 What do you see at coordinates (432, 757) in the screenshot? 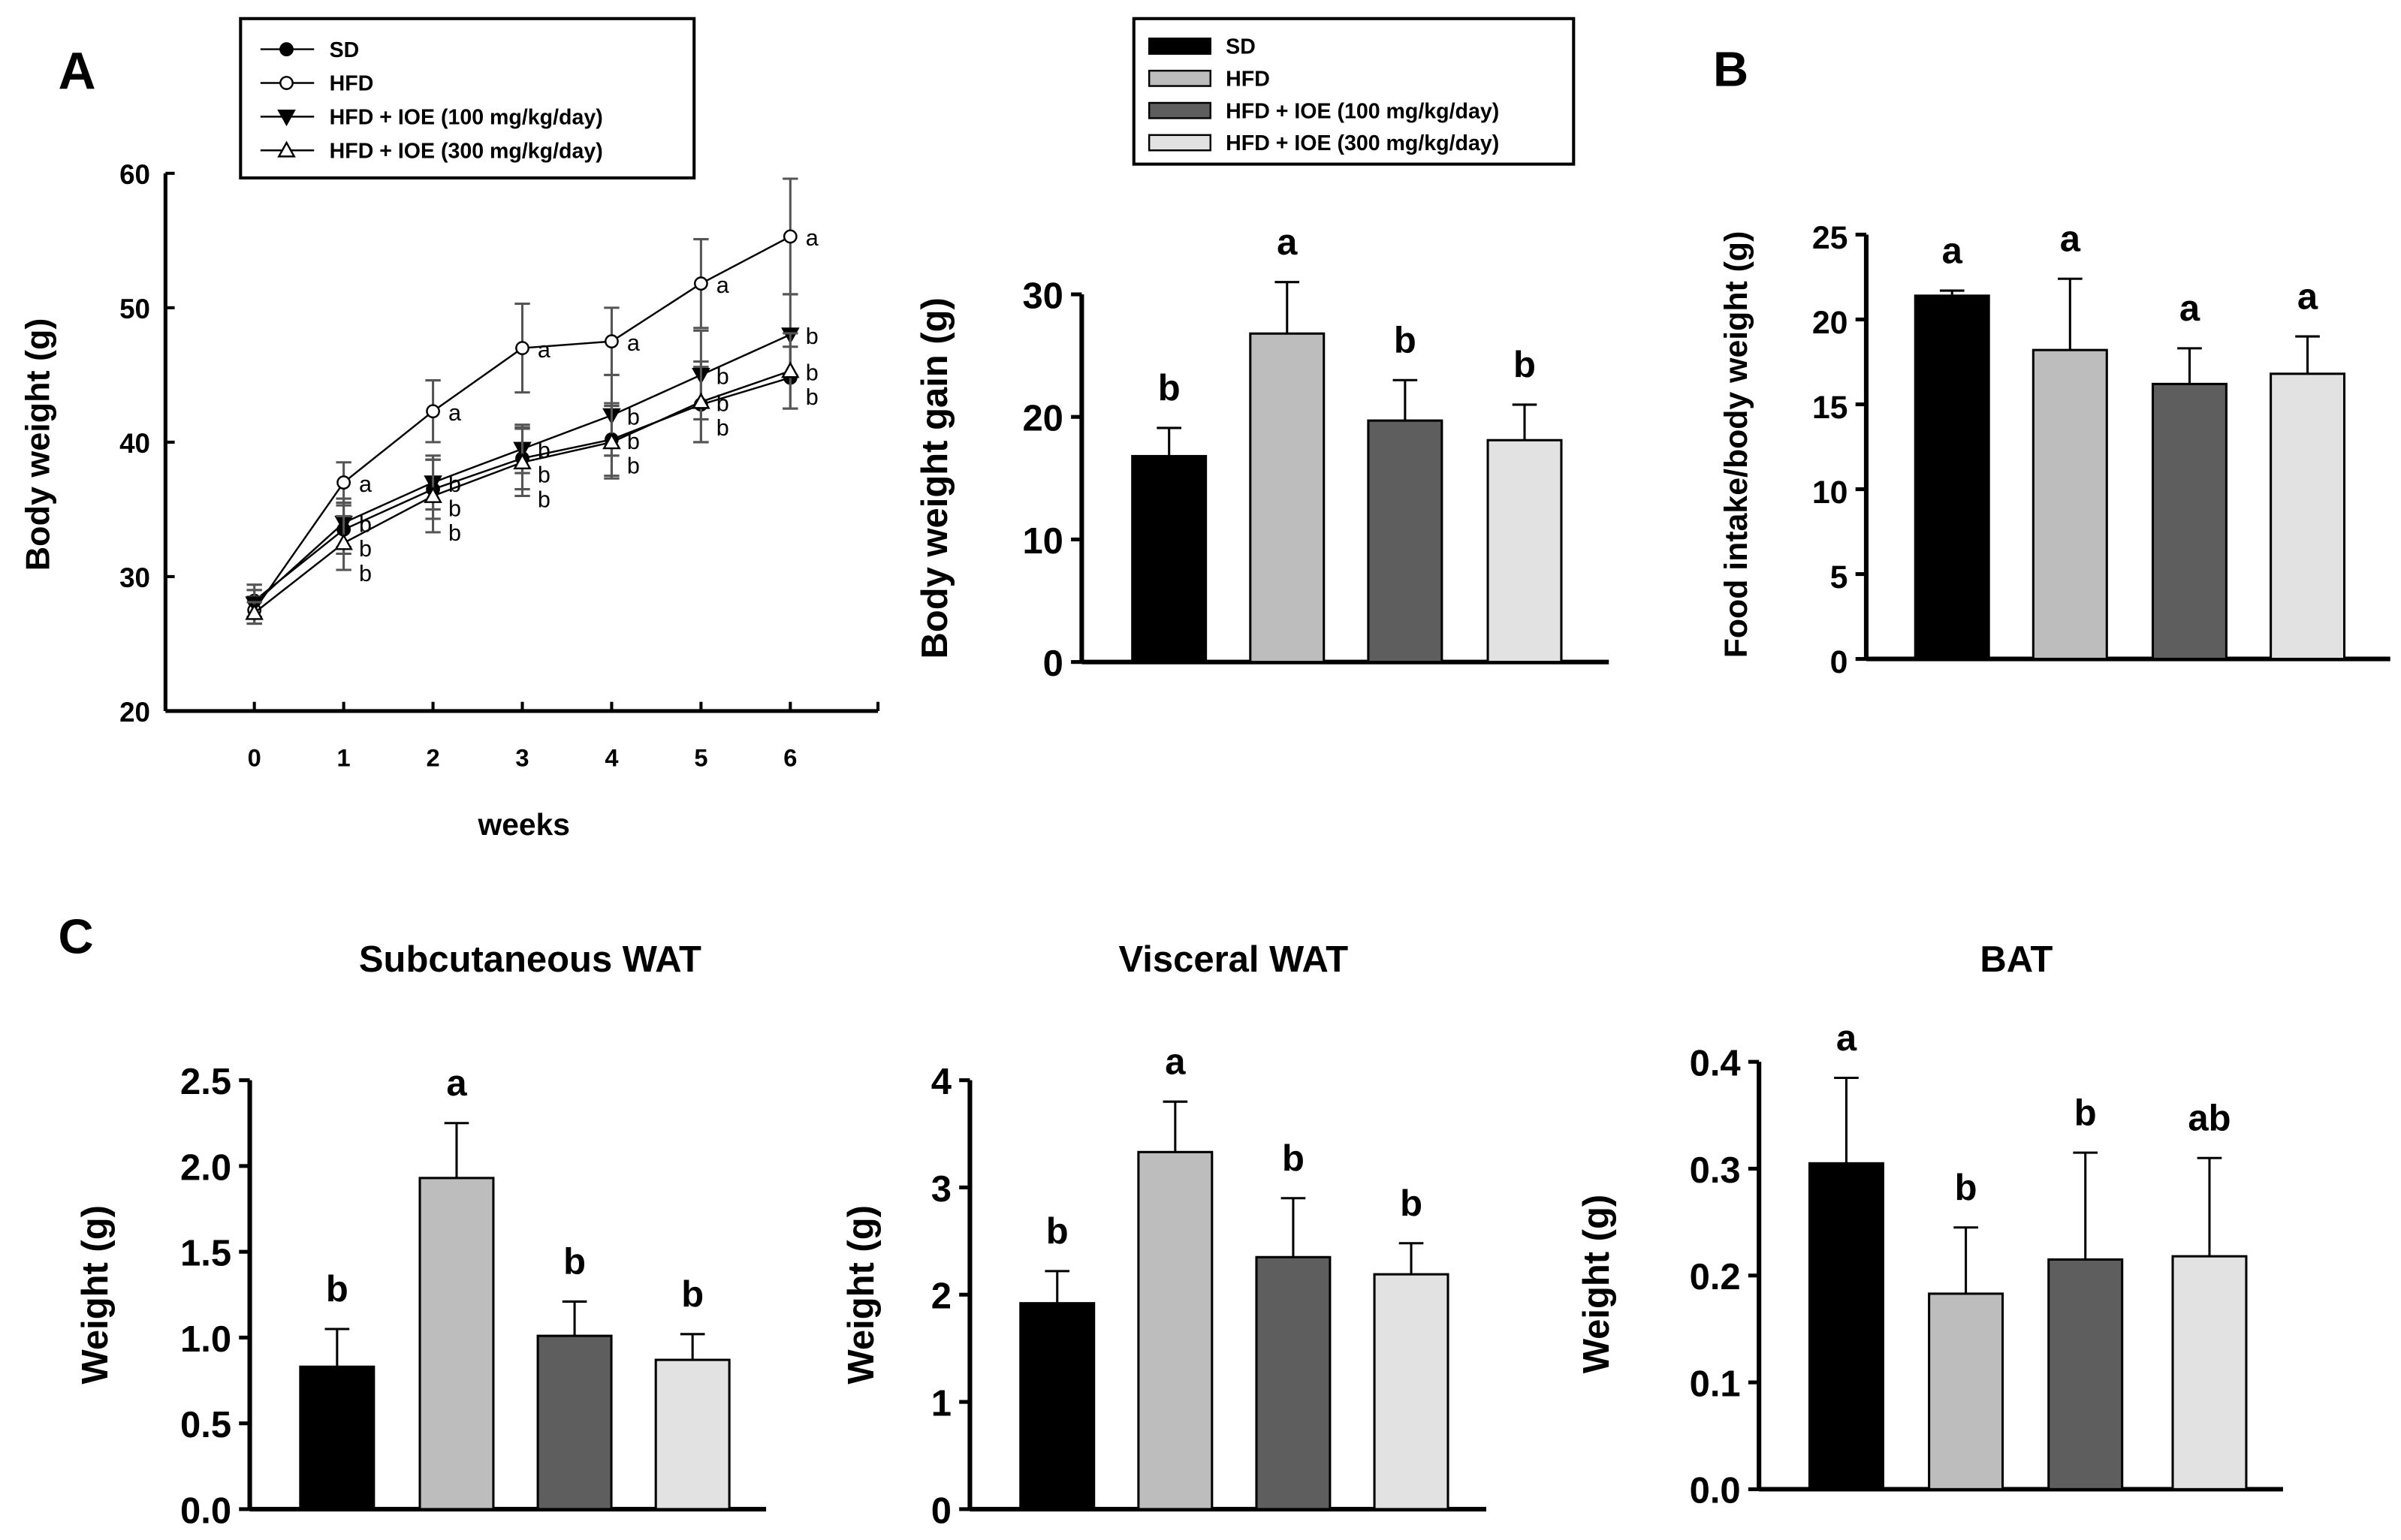
I see `x-tick-label: 2` at bounding box center [432, 757].